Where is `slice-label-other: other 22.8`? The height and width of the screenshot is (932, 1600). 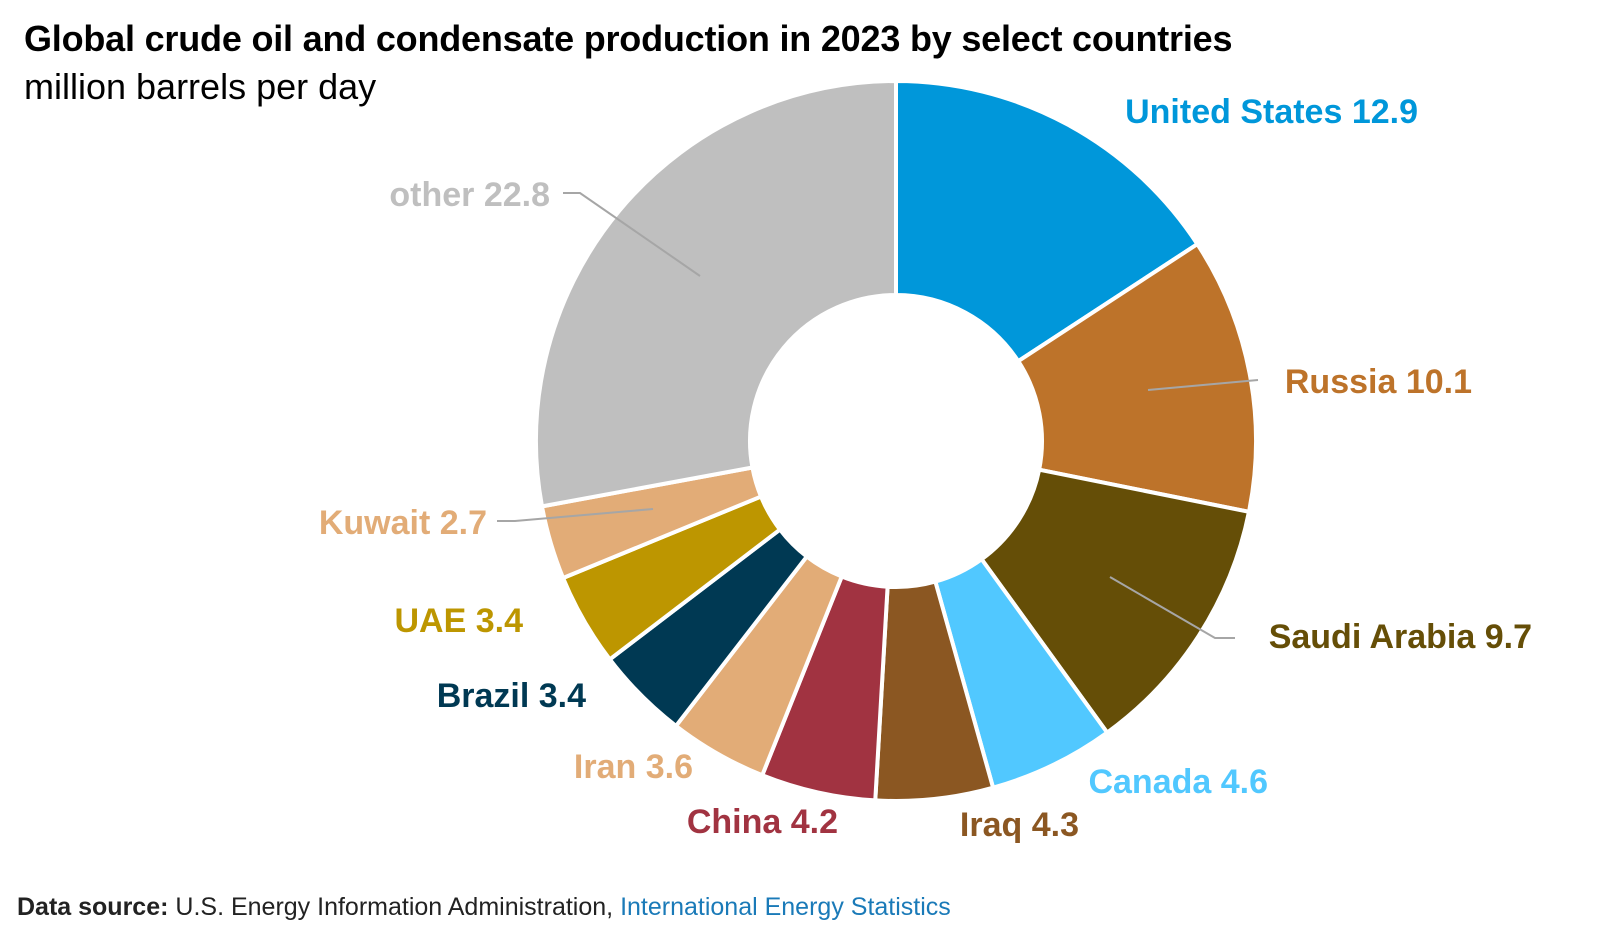
slice-label-other: other 22.8 is located at coordinates (469, 195).